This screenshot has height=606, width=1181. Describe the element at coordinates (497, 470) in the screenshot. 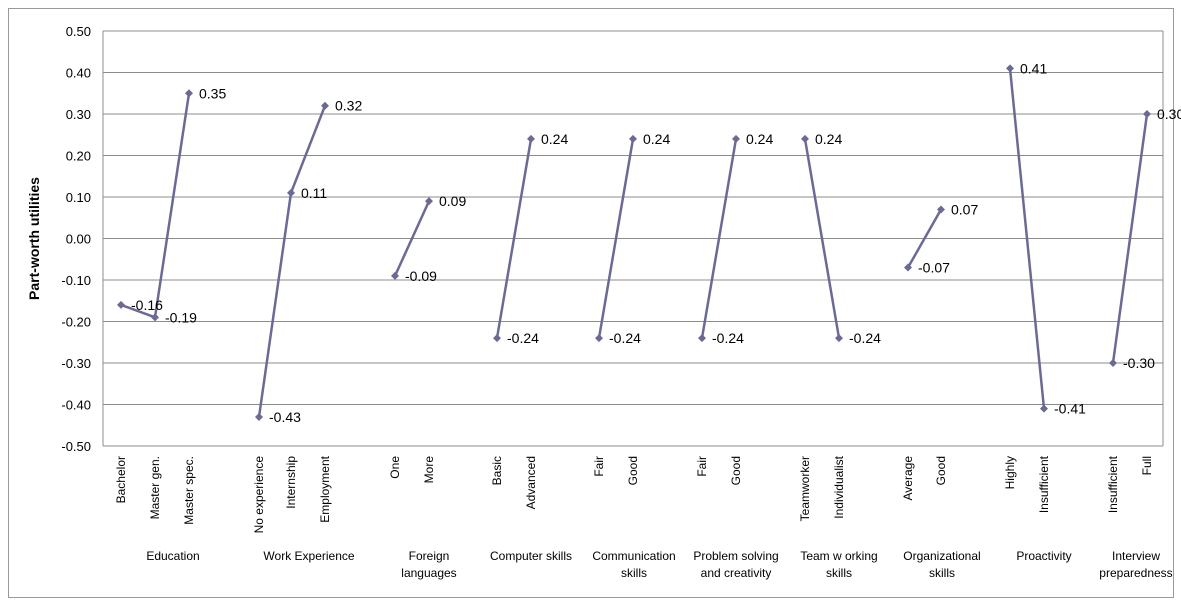

I see `x-tick-label: Basic` at that location.